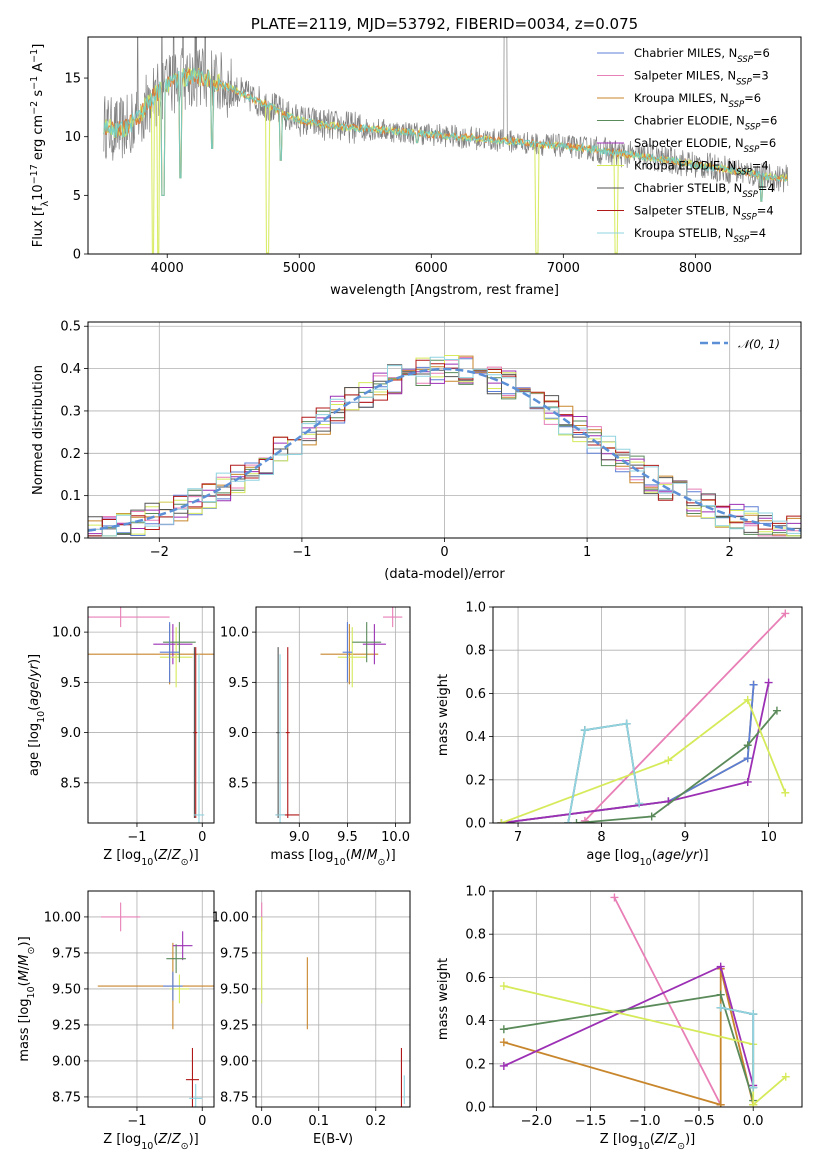 This screenshot has height=1170, width=819. I want to click on y-tick-label: 9.25, so click(234, 1025).